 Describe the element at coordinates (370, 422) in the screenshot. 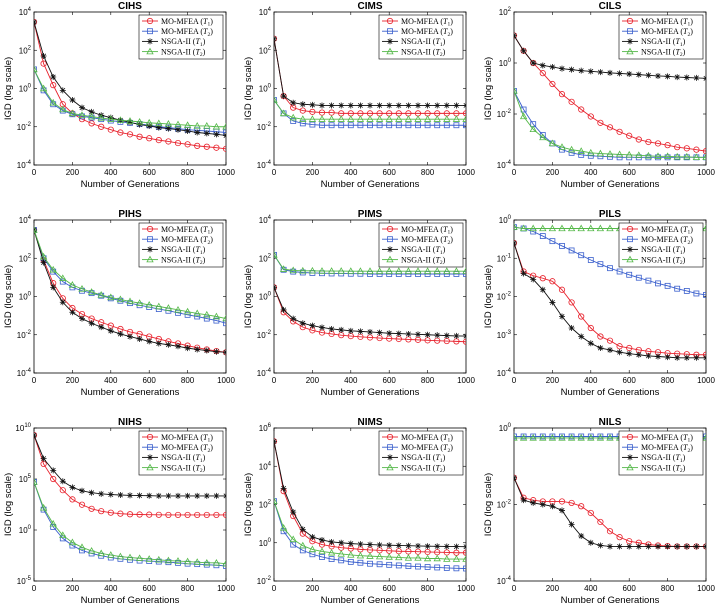

I see `chart-title: NIMS` at that location.